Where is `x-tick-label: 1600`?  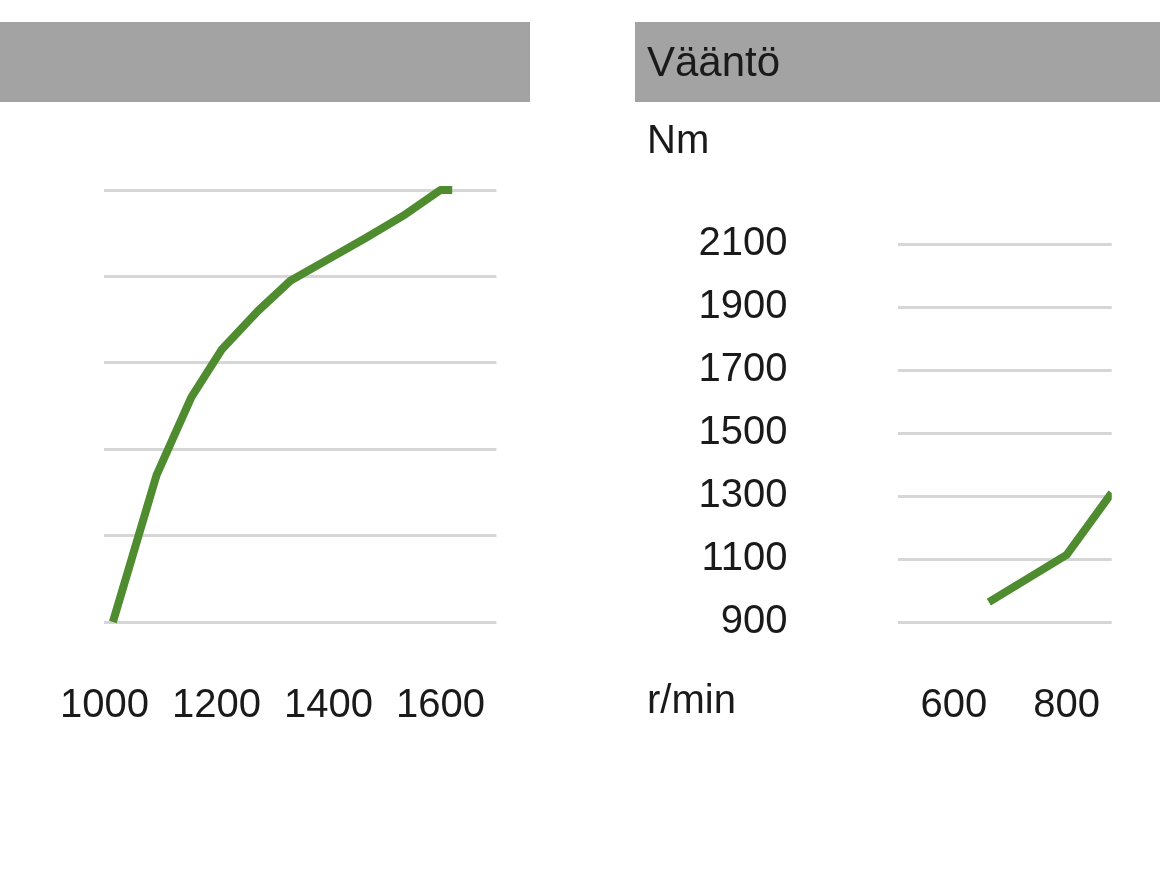
x-tick-label: 1600 is located at coordinates (440, 703).